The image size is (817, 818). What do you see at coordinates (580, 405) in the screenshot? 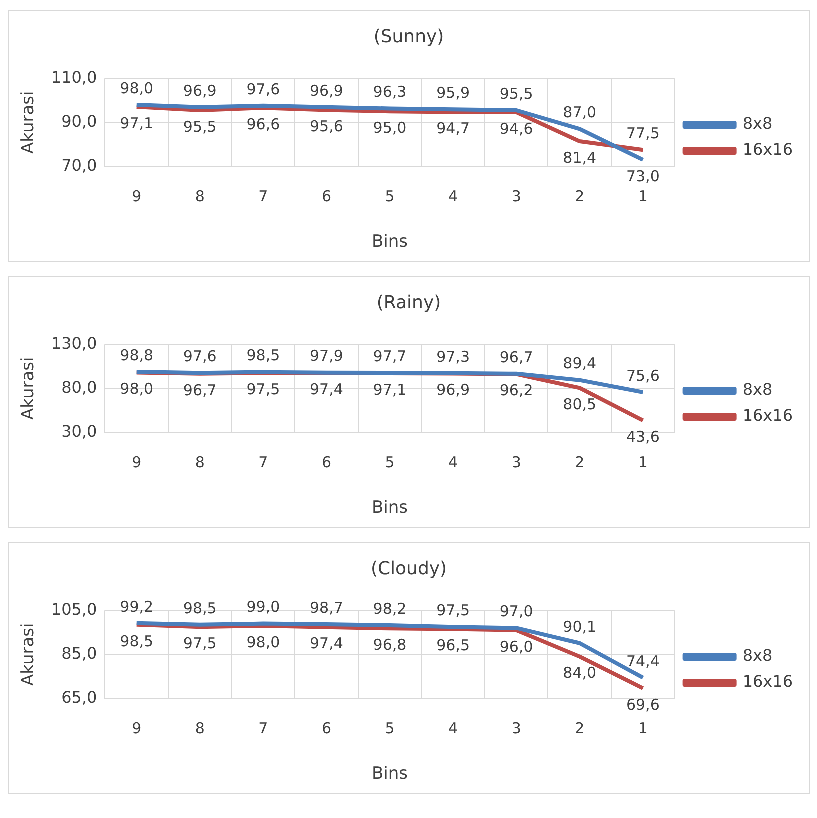
I see `data-label: 80,5` at bounding box center [580, 405].